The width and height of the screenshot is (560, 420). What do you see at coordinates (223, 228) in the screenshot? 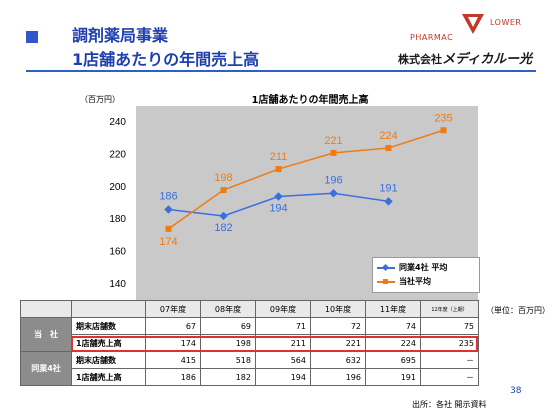
I see `data-label: 182` at bounding box center [223, 228].